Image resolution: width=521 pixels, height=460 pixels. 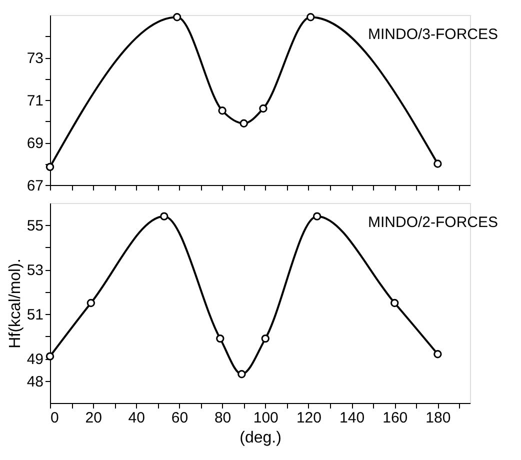 What do you see at coordinates (93, 418) in the screenshot?
I see `x-tick-label: 20` at bounding box center [93, 418].